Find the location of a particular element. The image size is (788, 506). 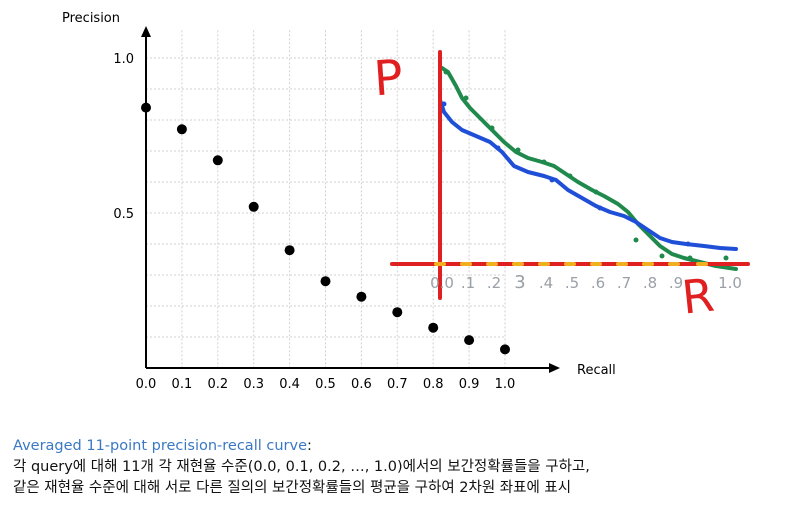

y-axis-label: Precision is located at coordinates (91, 18).